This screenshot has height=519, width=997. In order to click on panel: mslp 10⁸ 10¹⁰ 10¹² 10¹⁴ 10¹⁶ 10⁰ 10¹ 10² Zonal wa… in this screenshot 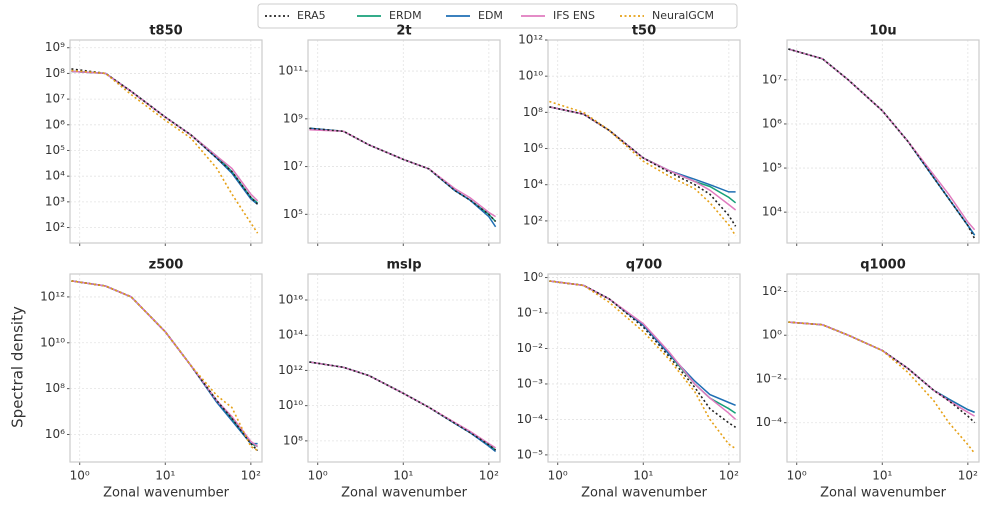, I will do `click(389, 379)`.